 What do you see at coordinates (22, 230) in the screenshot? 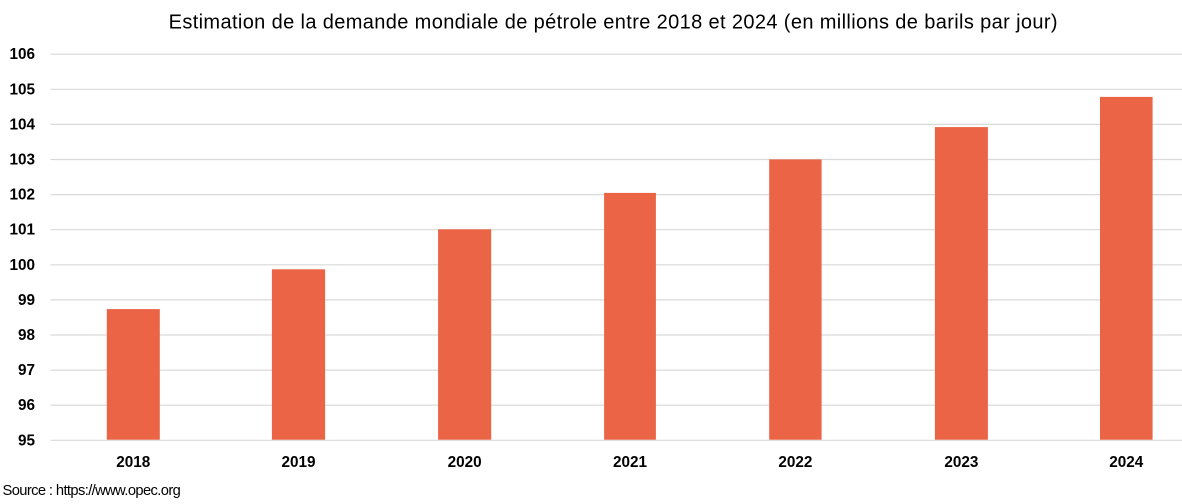
I see `svg-text: 101` at bounding box center [22, 230].